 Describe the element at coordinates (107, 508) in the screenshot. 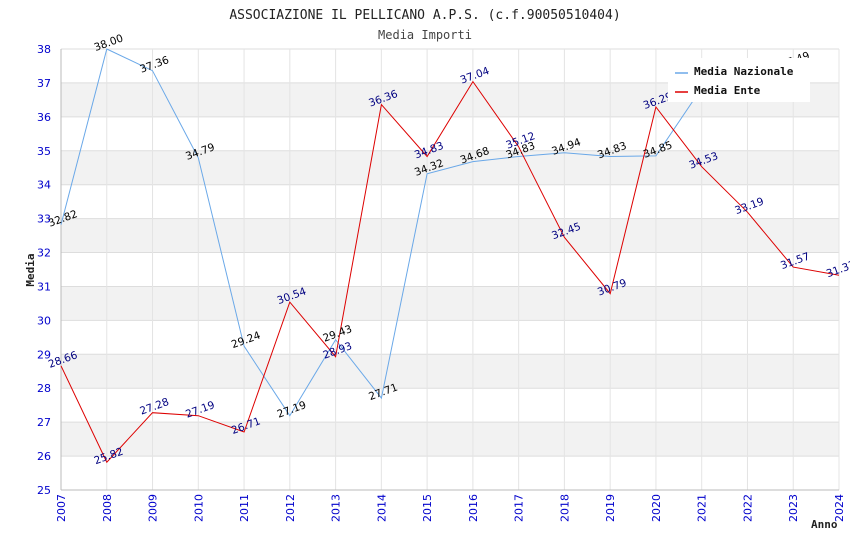

I see `x-tick-label: 2008` at that location.